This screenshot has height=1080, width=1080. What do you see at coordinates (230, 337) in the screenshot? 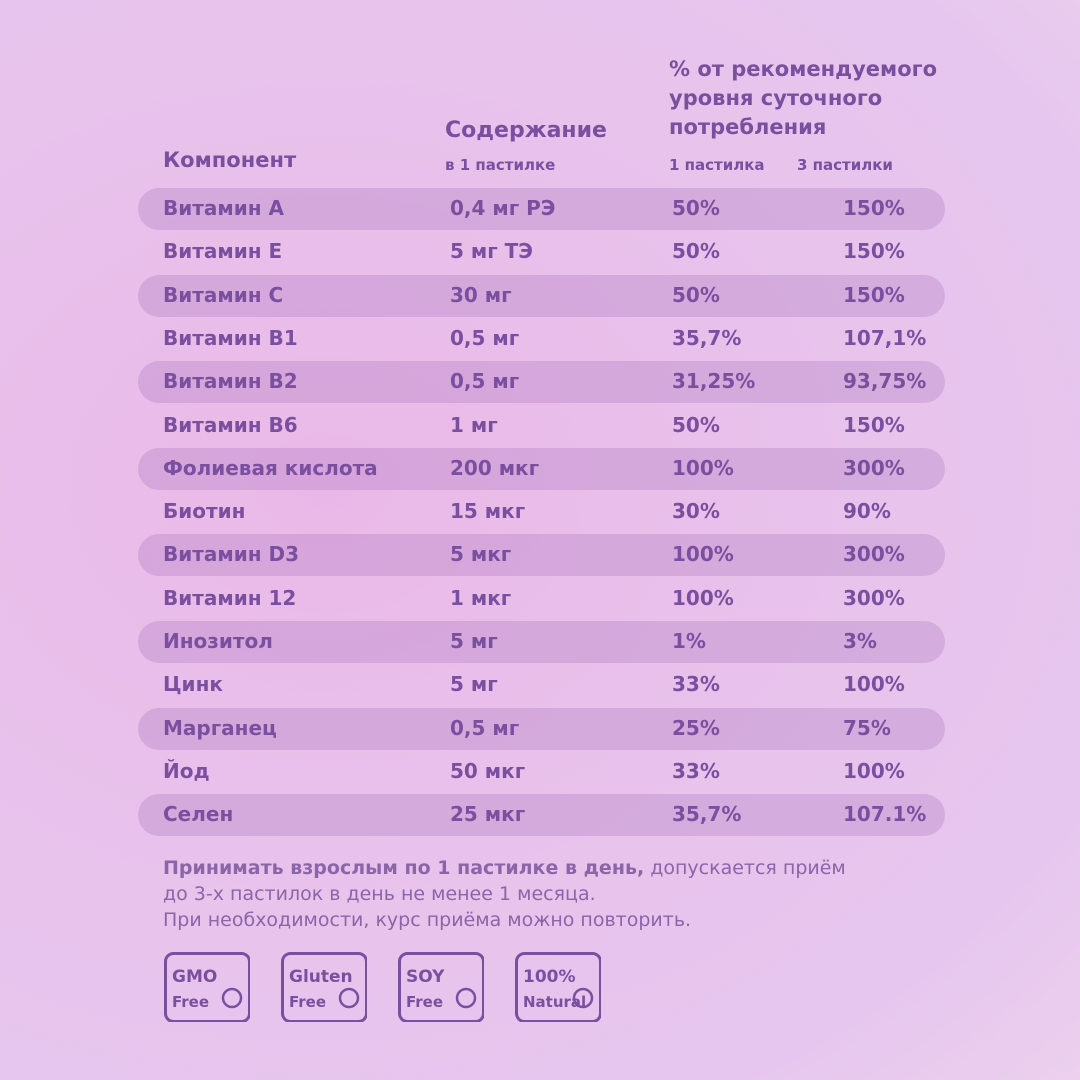
I see `table-cell: Витамин В1` at bounding box center [230, 337].